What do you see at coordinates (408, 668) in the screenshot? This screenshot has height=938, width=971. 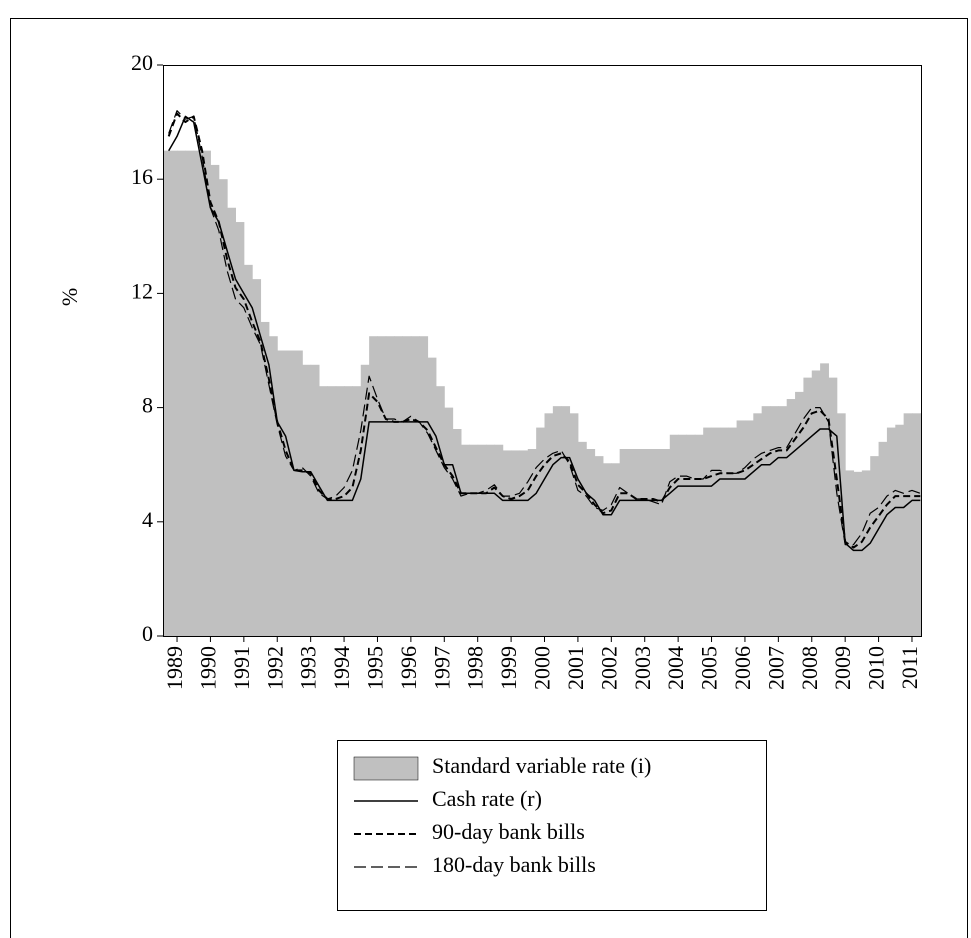 I see `x-tick-label: 1996` at bounding box center [408, 668].